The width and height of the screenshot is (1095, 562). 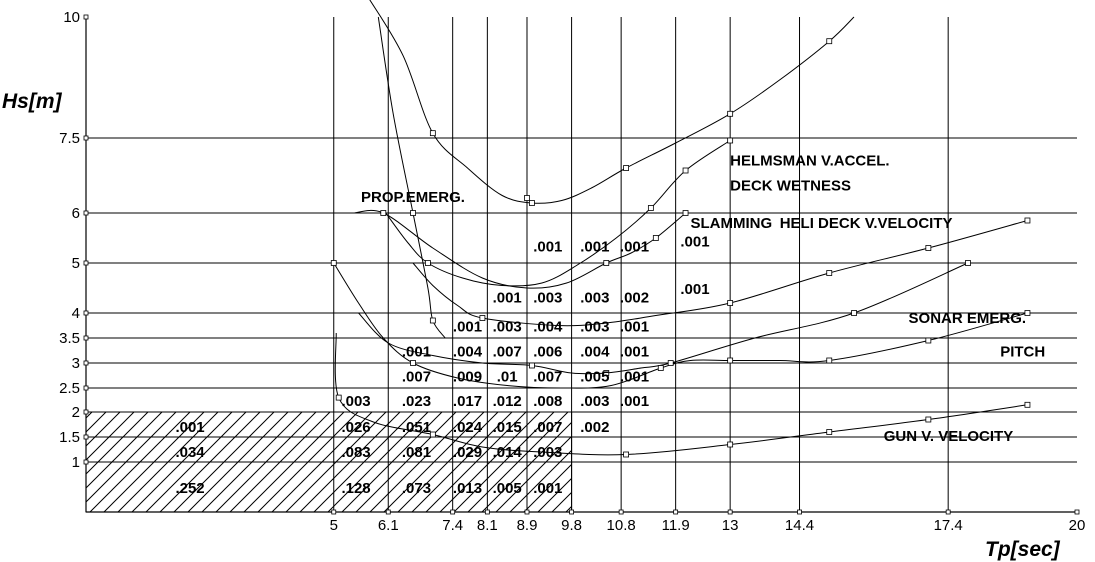 I want to click on y-axis-title: Hs[m], so click(x=32, y=101).